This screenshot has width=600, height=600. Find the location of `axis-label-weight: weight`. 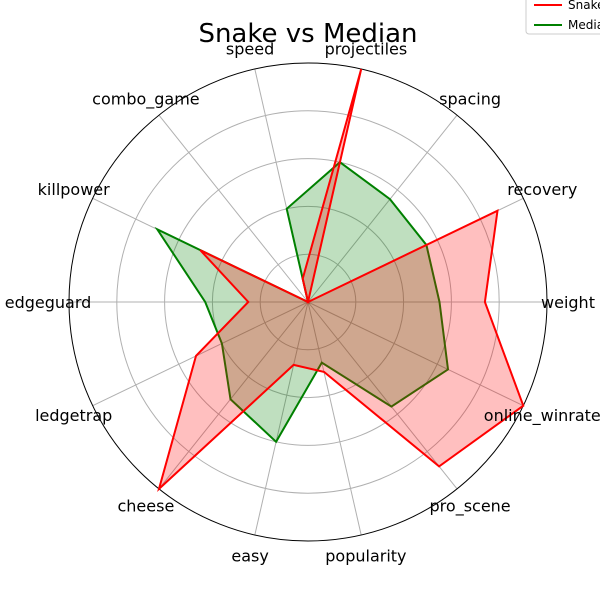

axis-label-weight: weight is located at coordinates (568, 302).